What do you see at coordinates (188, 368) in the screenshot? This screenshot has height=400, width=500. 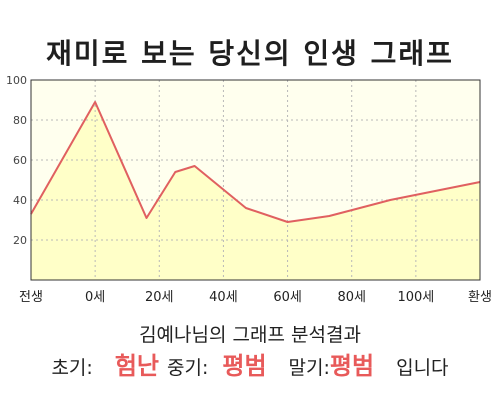 I see `mid-label: 중기:` at bounding box center [188, 368].